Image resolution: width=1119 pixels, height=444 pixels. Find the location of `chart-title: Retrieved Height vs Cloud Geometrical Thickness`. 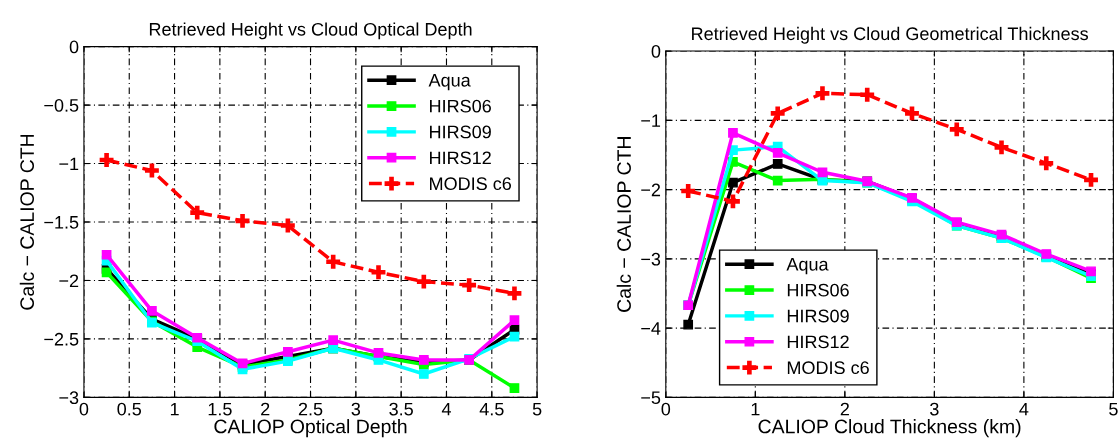

chart-title: Retrieved Height vs Cloud Geometrical Thickness is located at coordinates (890, 35).